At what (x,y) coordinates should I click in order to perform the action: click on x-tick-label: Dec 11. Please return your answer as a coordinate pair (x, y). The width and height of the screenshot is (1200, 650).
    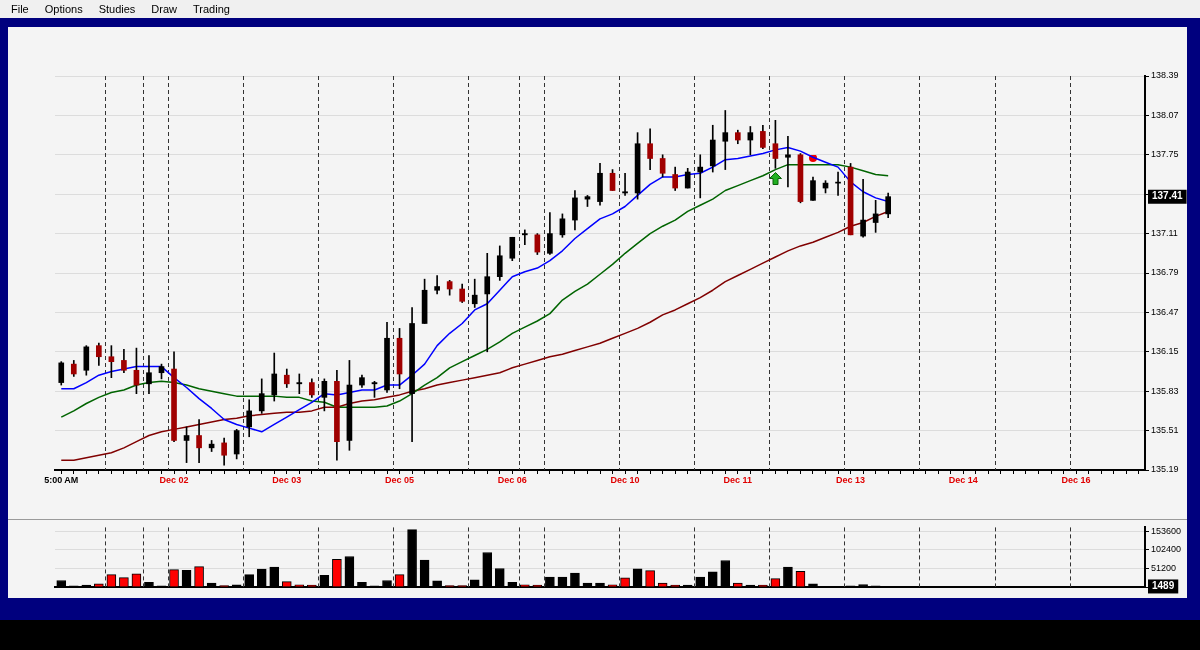
    Looking at the image, I should click on (738, 479).